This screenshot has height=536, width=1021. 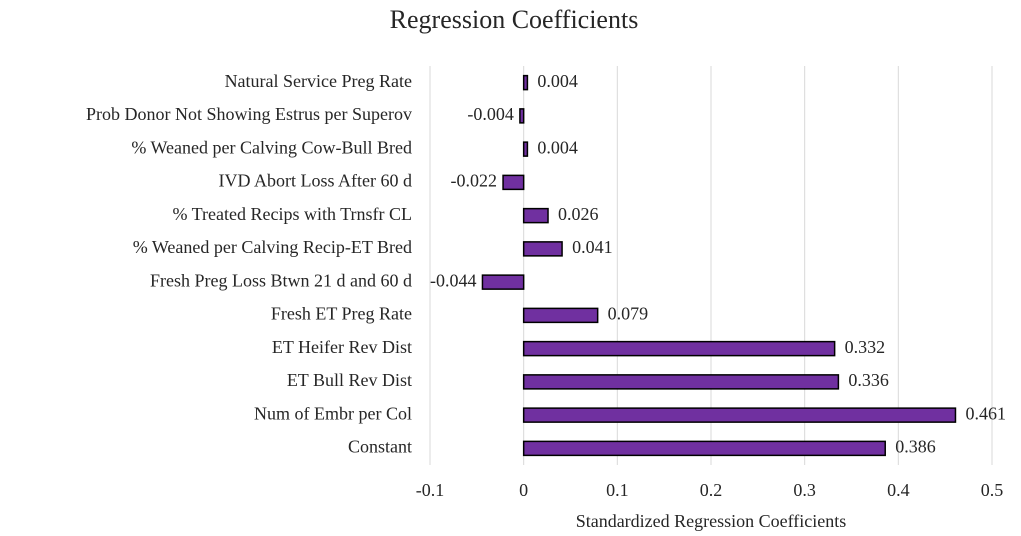 What do you see at coordinates (271, 147) in the screenshot?
I see `y-tick-label: % Weaned per Calving Cow-Bull Bred` at bounding box center [271, 147].